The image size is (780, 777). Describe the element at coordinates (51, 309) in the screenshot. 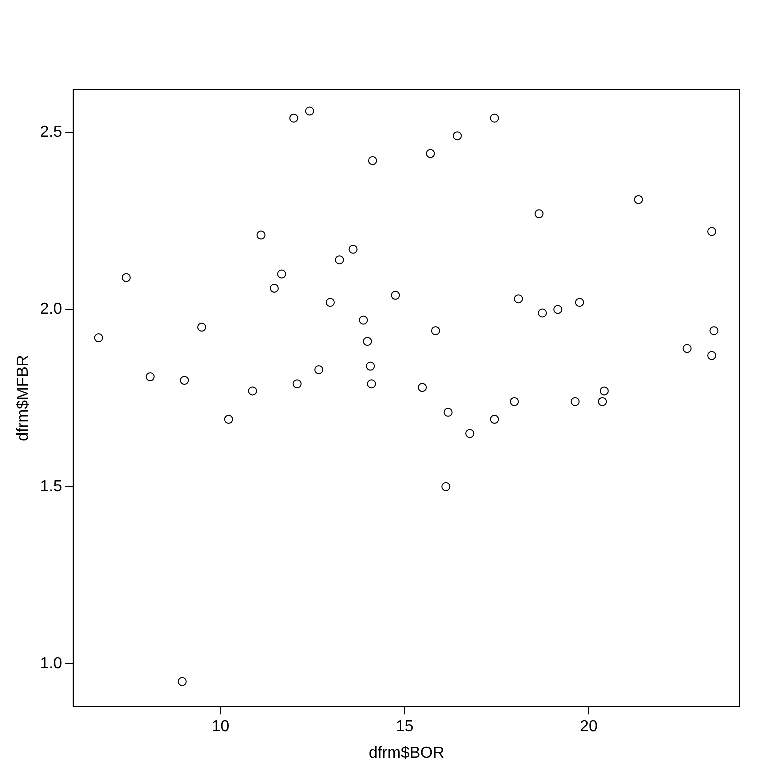

I see `y-tick-label: 2.0` at that location.